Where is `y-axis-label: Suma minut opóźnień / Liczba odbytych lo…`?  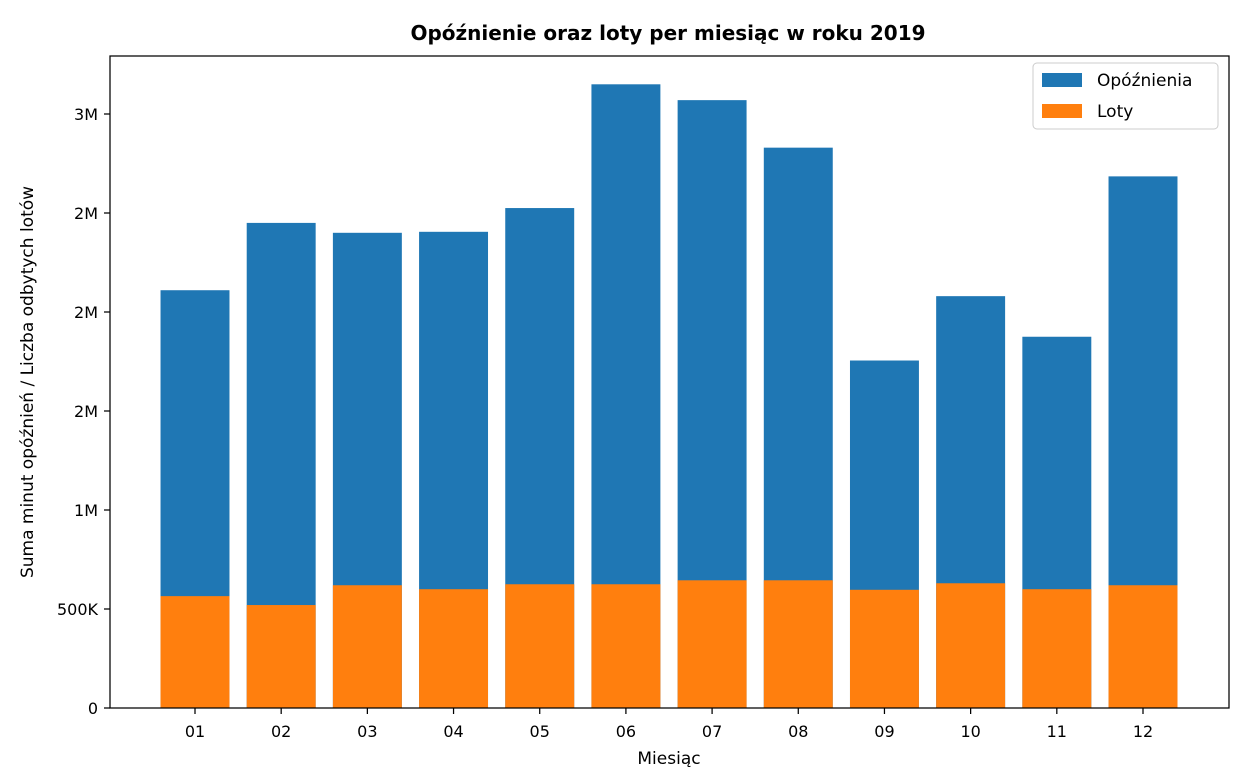
y-axis-label: Suma minut opóźnień / Liczba odbytych lo… is located at coordinates (28, 382).